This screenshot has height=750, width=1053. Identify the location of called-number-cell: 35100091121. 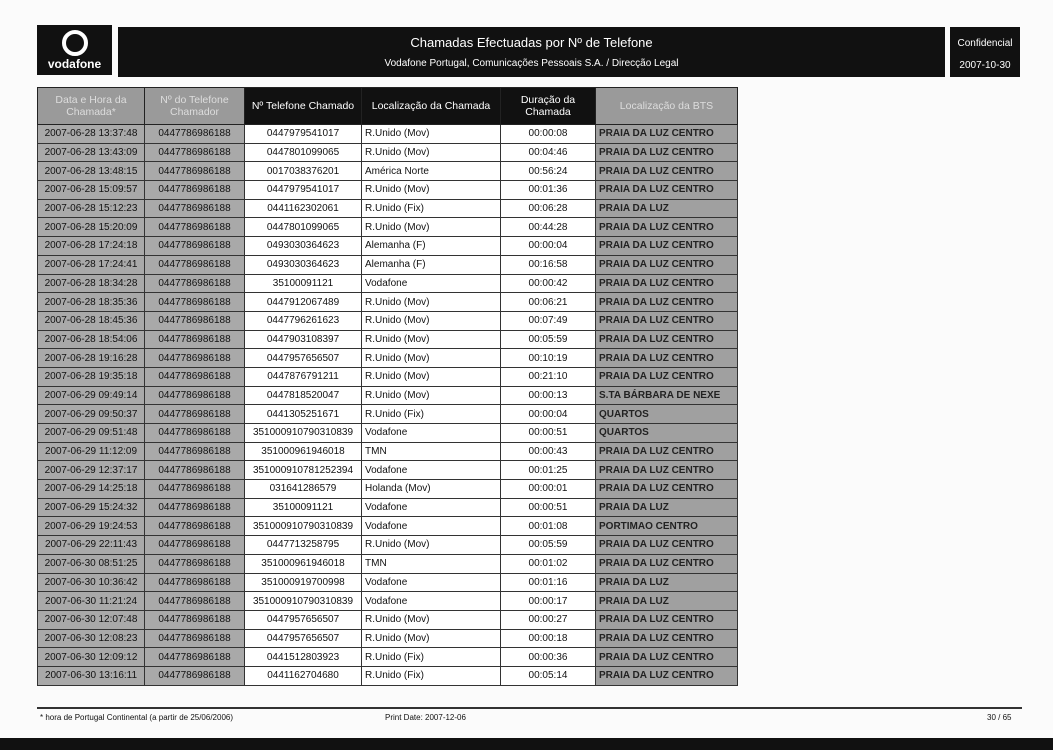
(303, 283).